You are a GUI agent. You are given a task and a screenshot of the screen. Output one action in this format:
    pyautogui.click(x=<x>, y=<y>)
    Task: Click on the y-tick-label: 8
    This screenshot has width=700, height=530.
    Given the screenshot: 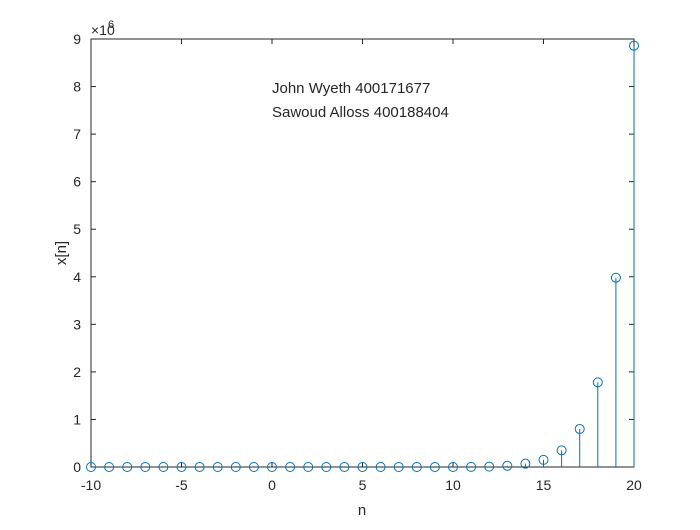 What is the action you would take?
    pyautogui.click(x=77, y=87)
    